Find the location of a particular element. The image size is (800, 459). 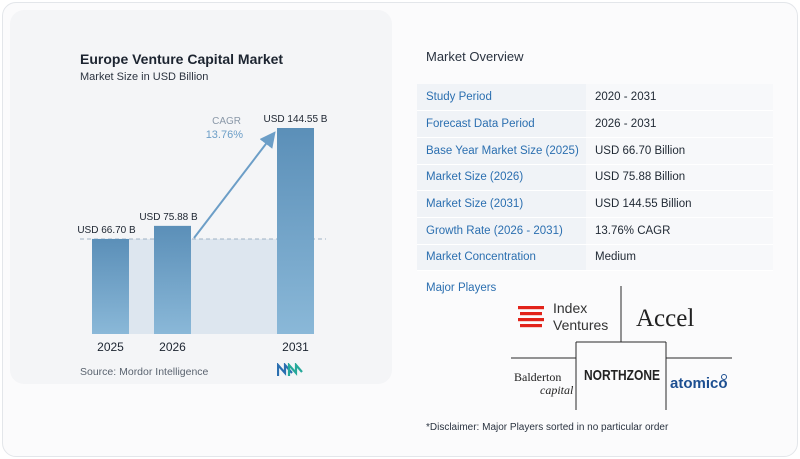

cagr-arrow is located at coordinates (234, 185).